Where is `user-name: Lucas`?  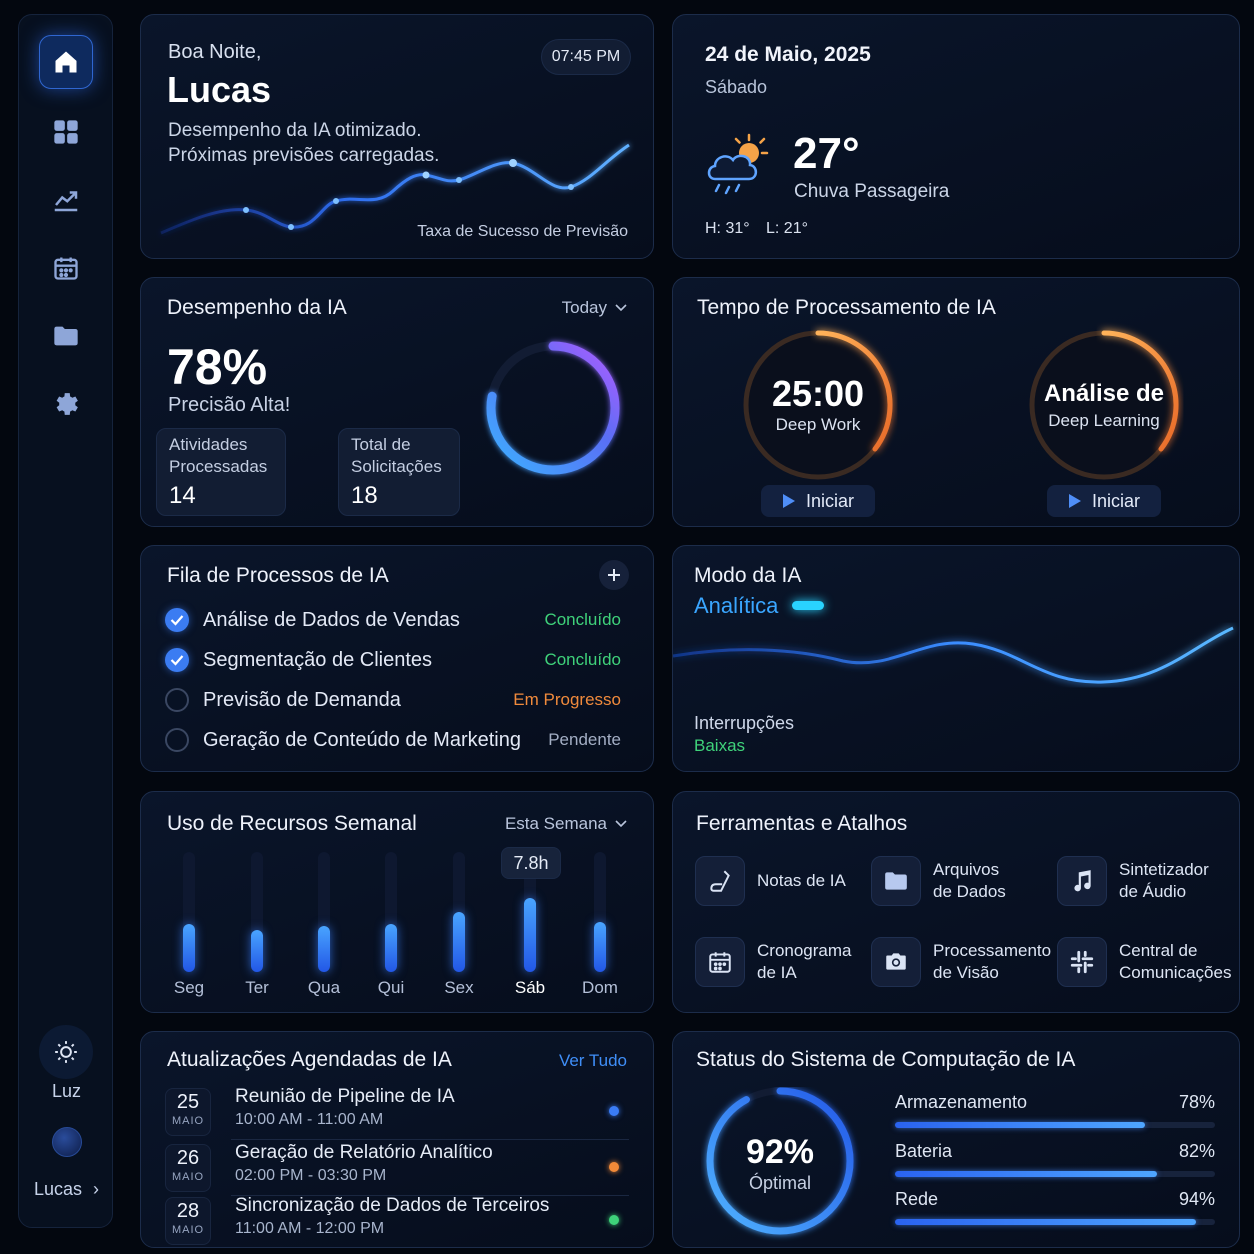
user-name: Lucas is located at coordinates (58, 1189).